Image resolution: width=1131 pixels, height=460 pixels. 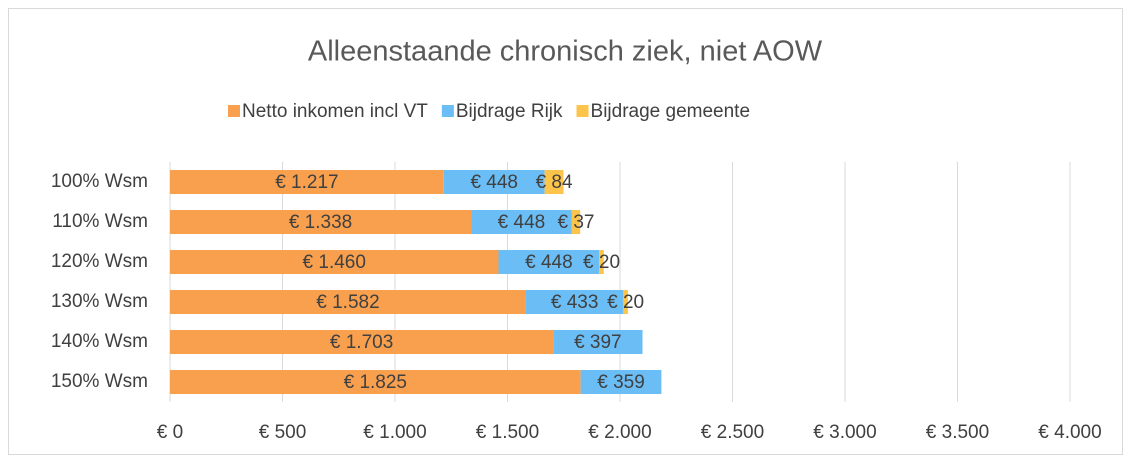 I want to click on x-tick-label: € 1.000, so click(x=394, y=432).